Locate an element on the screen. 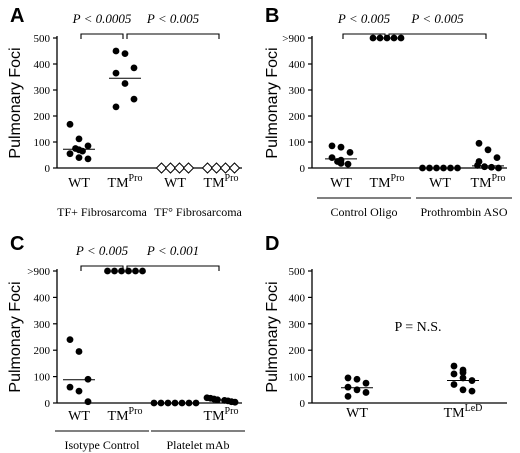  significance-label: P < 0.001 is located at coordinates (172, 250).